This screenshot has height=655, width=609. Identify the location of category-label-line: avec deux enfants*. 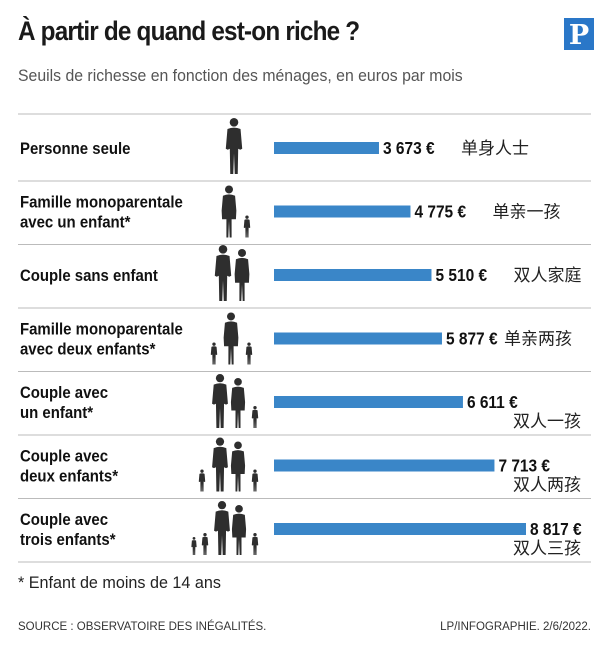
(88, 350).